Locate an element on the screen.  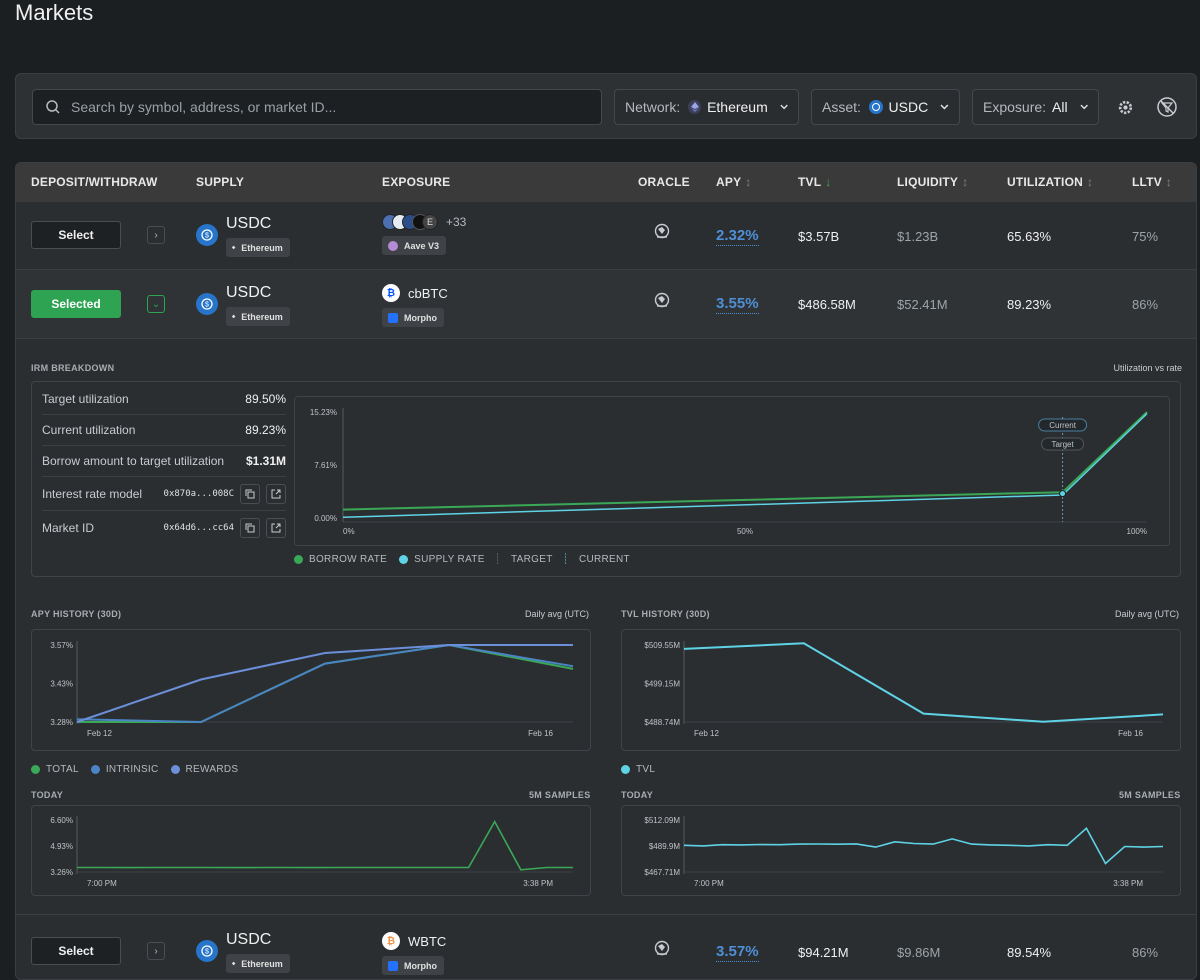
ethereum-icon is located at coordinates (695, 107).